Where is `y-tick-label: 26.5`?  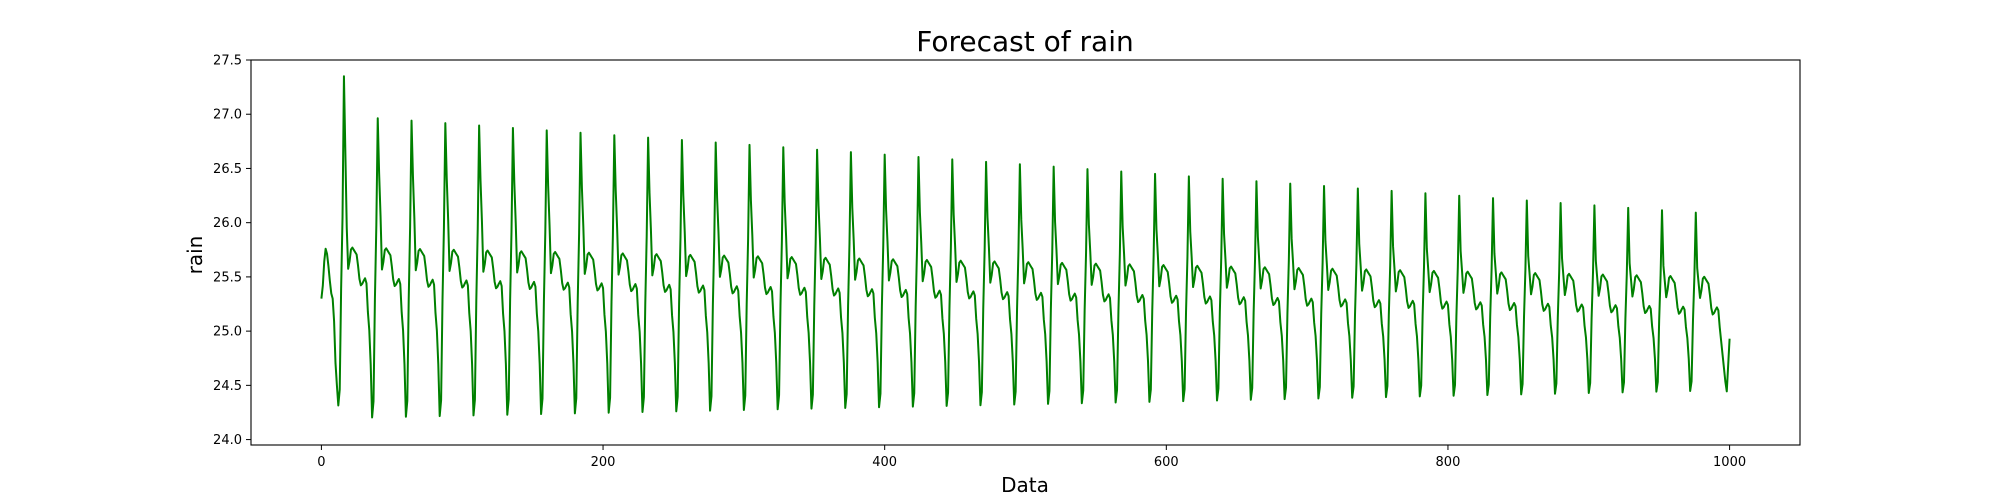 y-tick-label: 26.5 is located at coordinates (227, 169).